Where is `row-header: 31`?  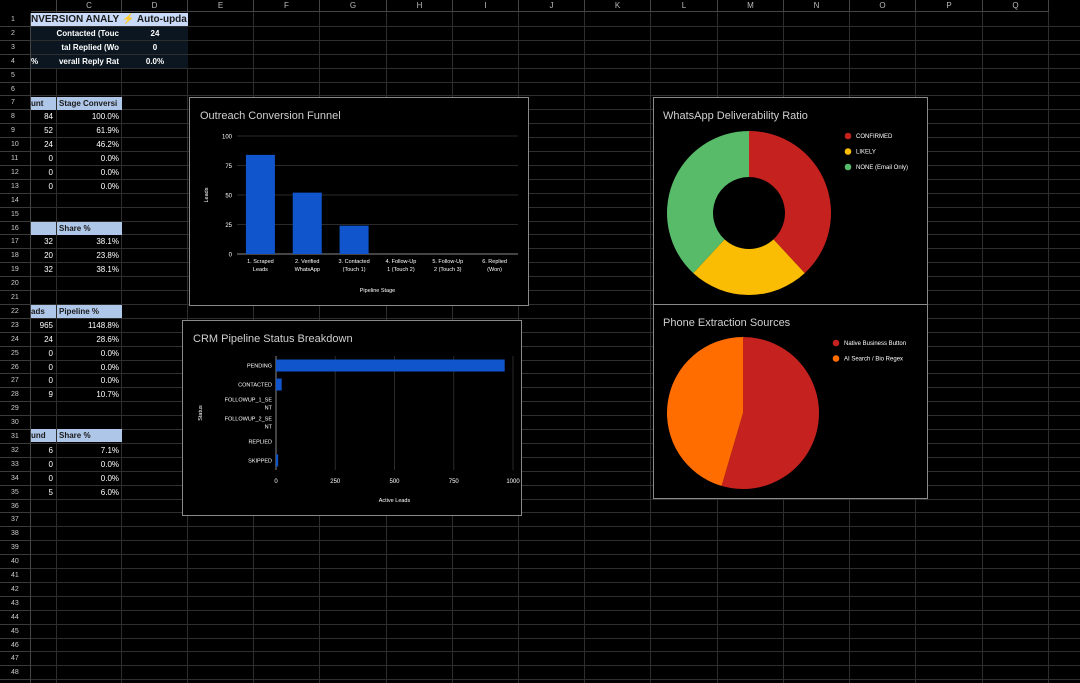
row-header: 31 is located at coordinates (15, 437).